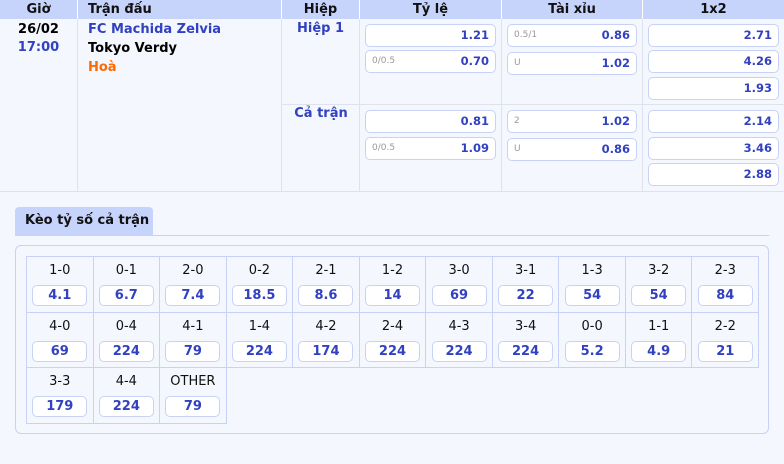 The width and height of the screenshot is (784, 464). I want to click on score-label: 4-2, so click(326, 326).